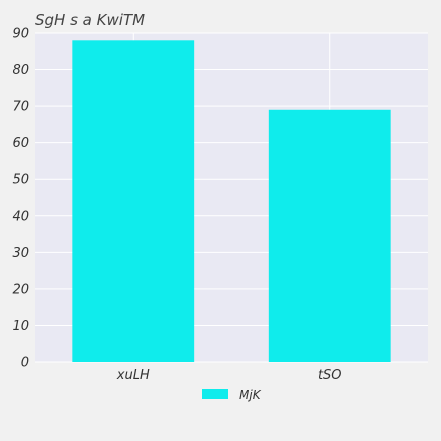  What do you see at coordinates (20, 107) in the screenshot?
I see `y-tick-label: 70` at bounding box center [20, 107].